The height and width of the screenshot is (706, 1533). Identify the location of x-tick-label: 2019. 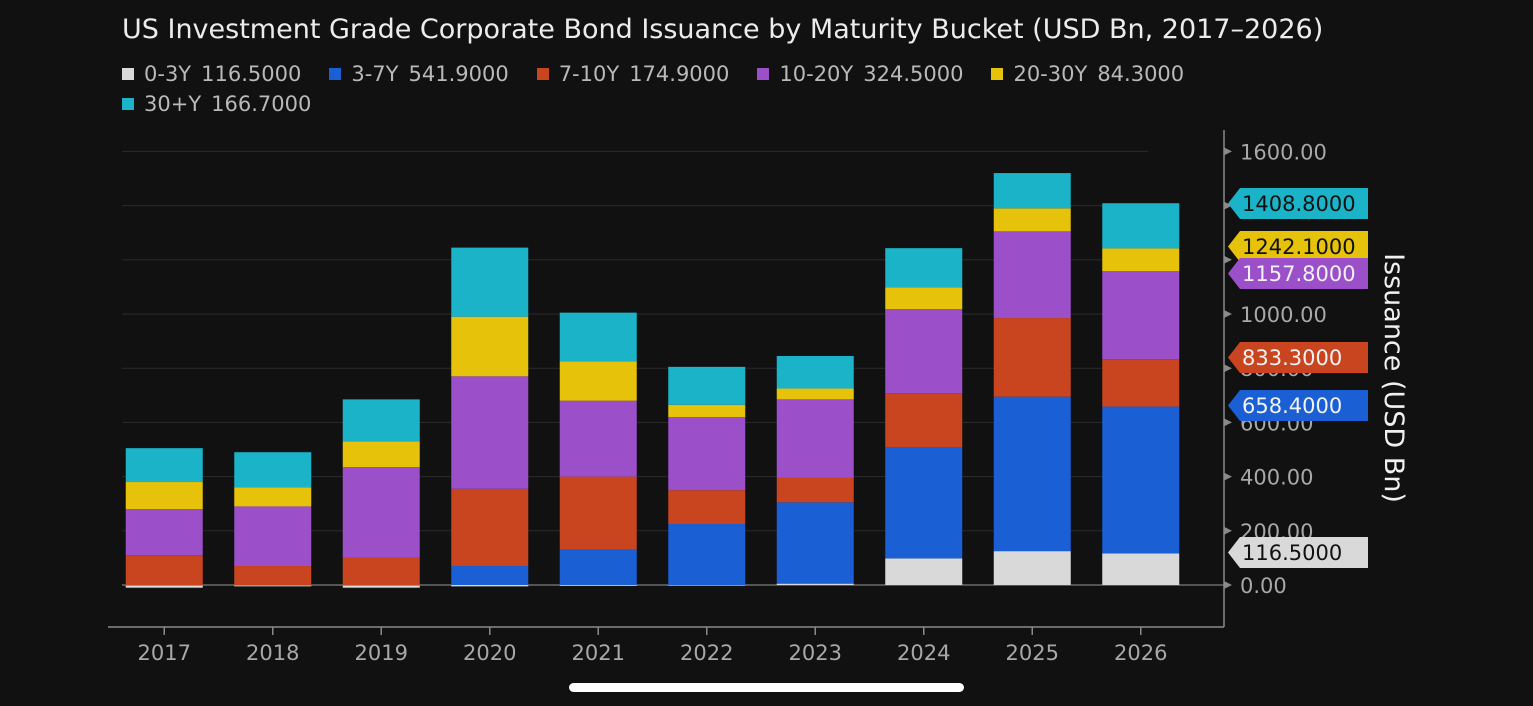
(381, 653).